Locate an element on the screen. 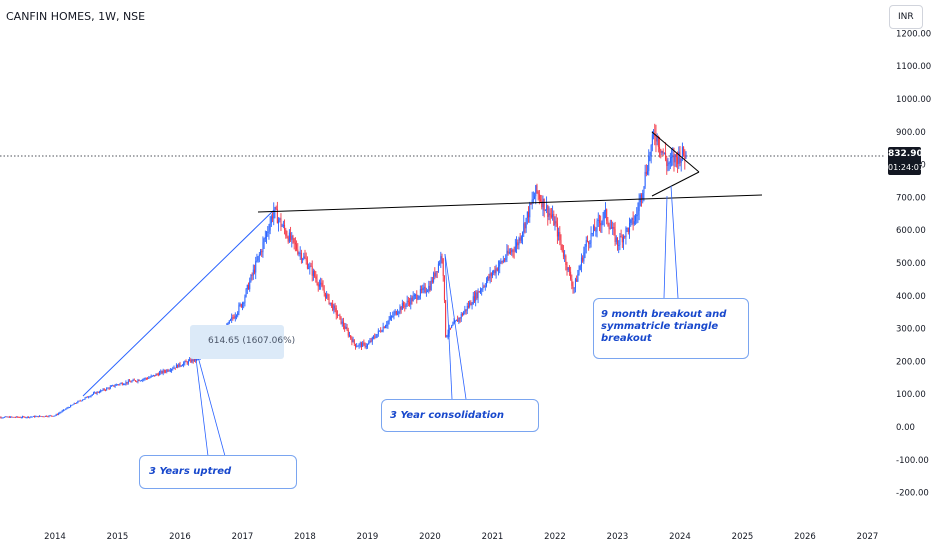 The image size is (932, 550). resistance-line is located at coordinates (510, 203).